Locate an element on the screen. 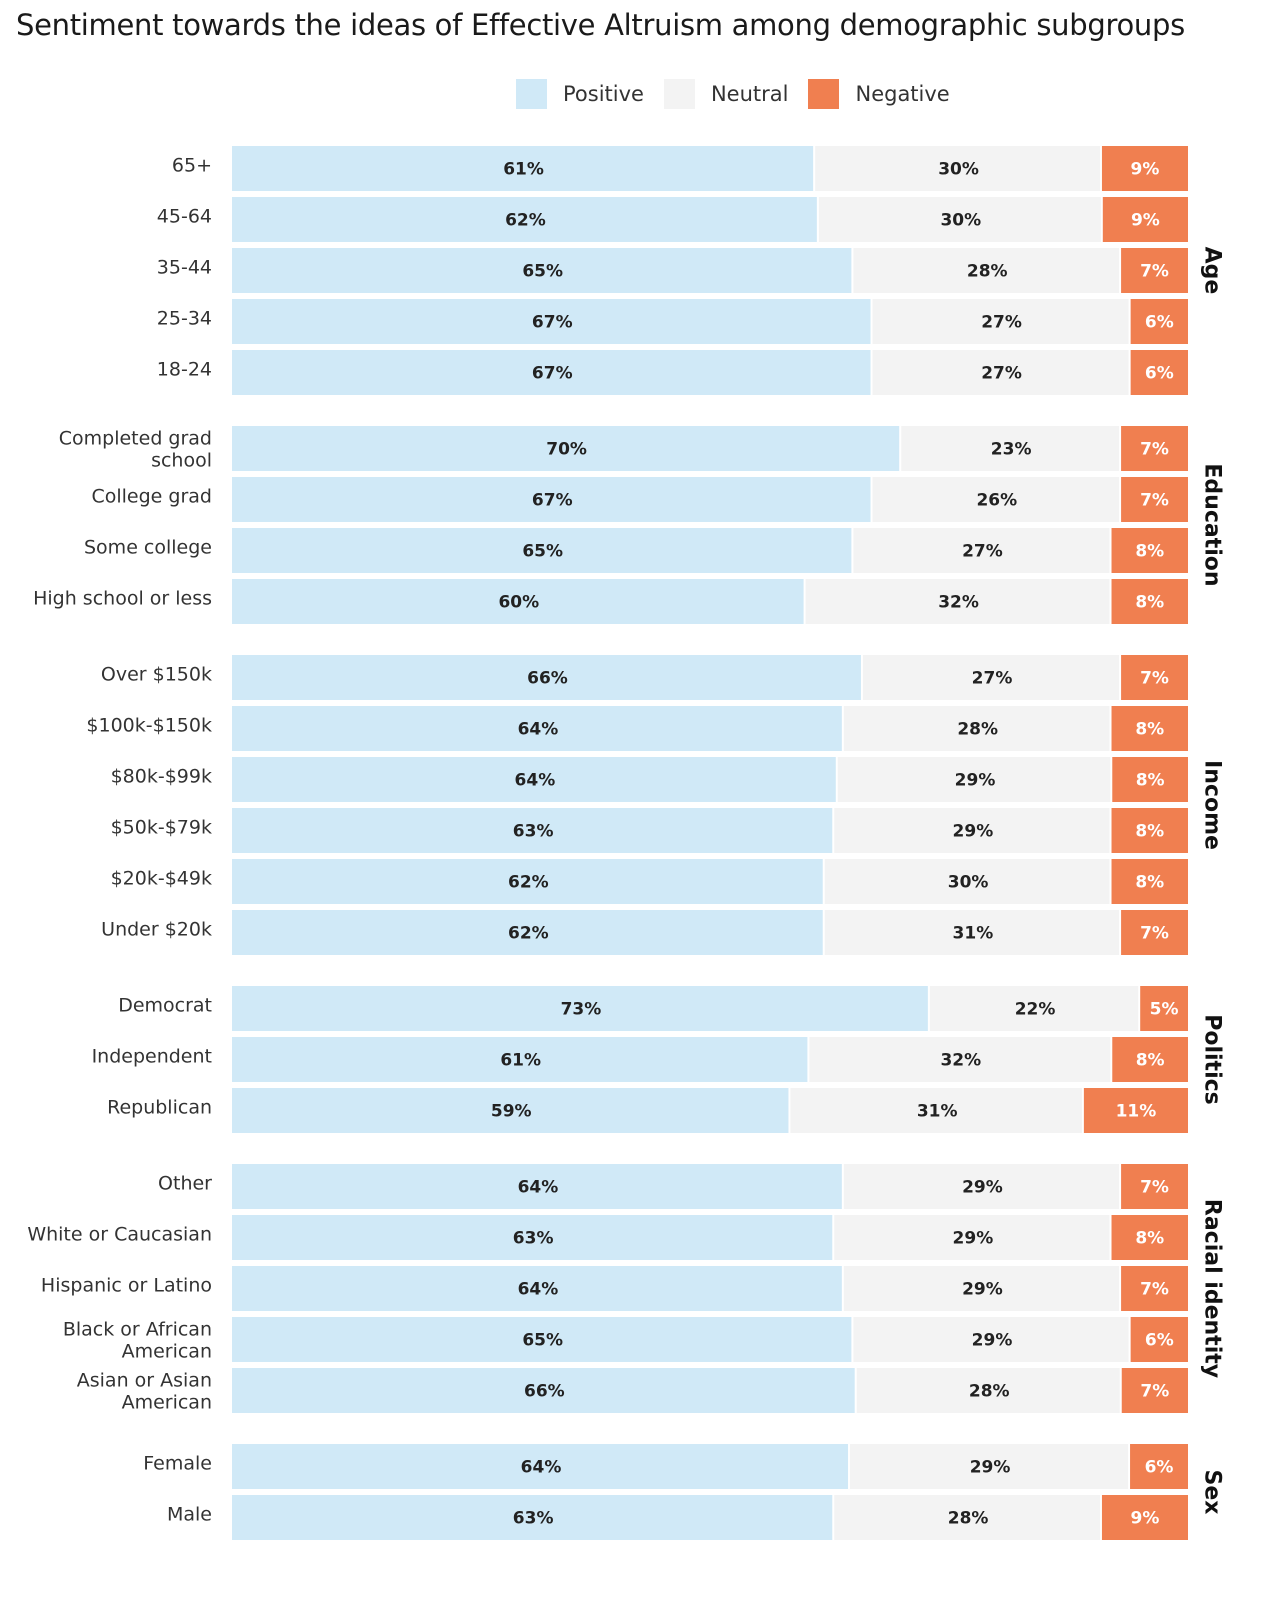 The image size is (1280, 1600). legend-swatch-neutral is located at coordinates (679, 94).